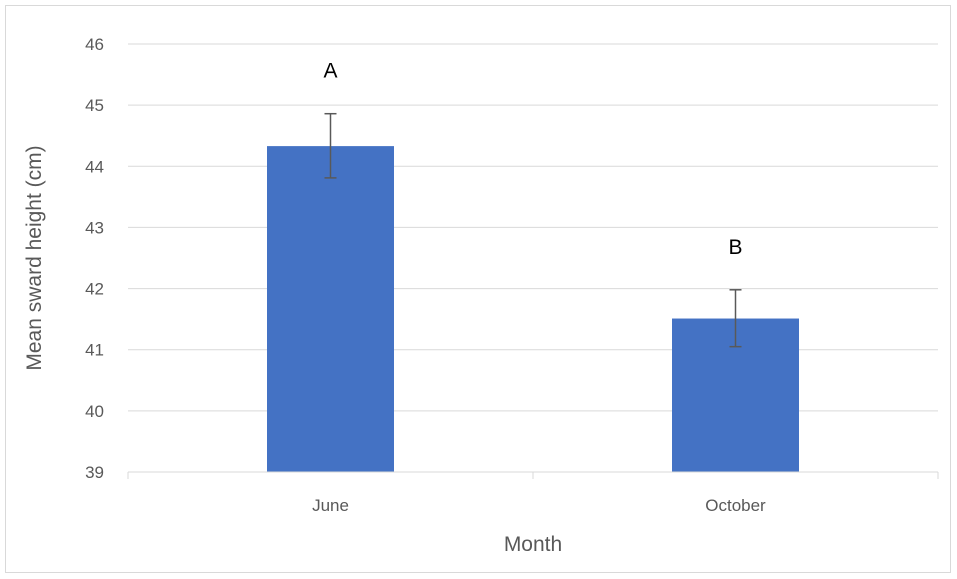 The height and width of the screenshot is (579, 957). Describe the element at coordinates (94, 411) in the screenshot. I see `y-tick-label-40: 40` at that location.